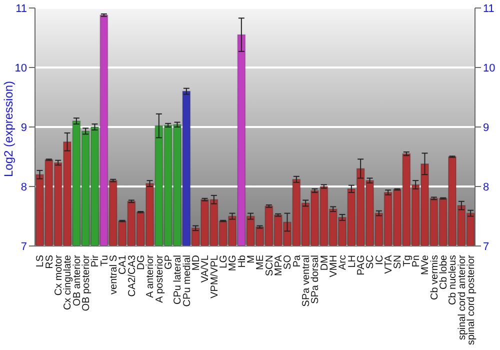 Image resolution: width=500 pixels, height=350 pixels. What do you see at coordinates (278, 265) in the screenshot?
I see `x-tick-label: MPA` at bounding box center [278, 265].